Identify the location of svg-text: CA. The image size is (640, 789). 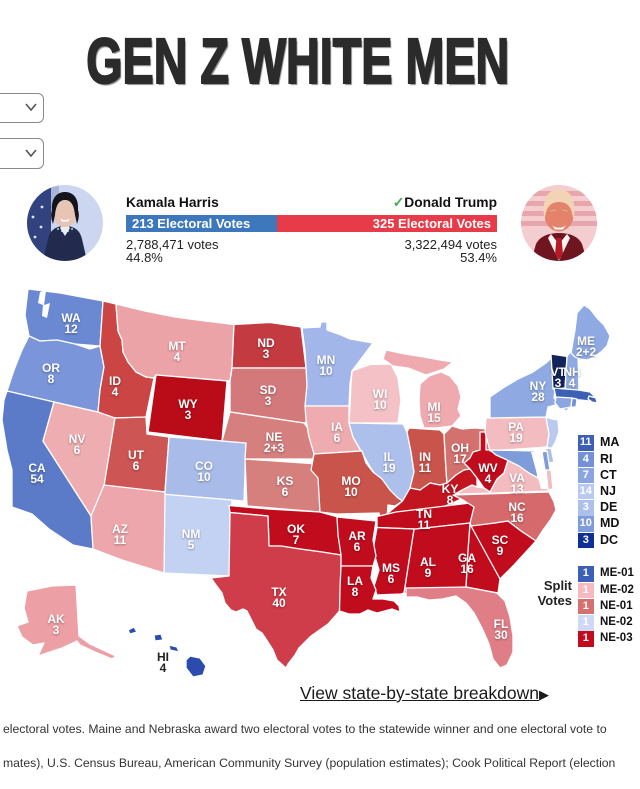
(37, 468).